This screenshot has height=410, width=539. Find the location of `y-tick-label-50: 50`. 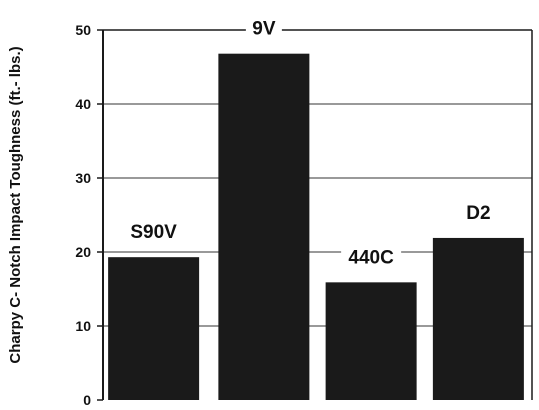

y-tick-label-50: 50 is located at coordinates (83, 30).